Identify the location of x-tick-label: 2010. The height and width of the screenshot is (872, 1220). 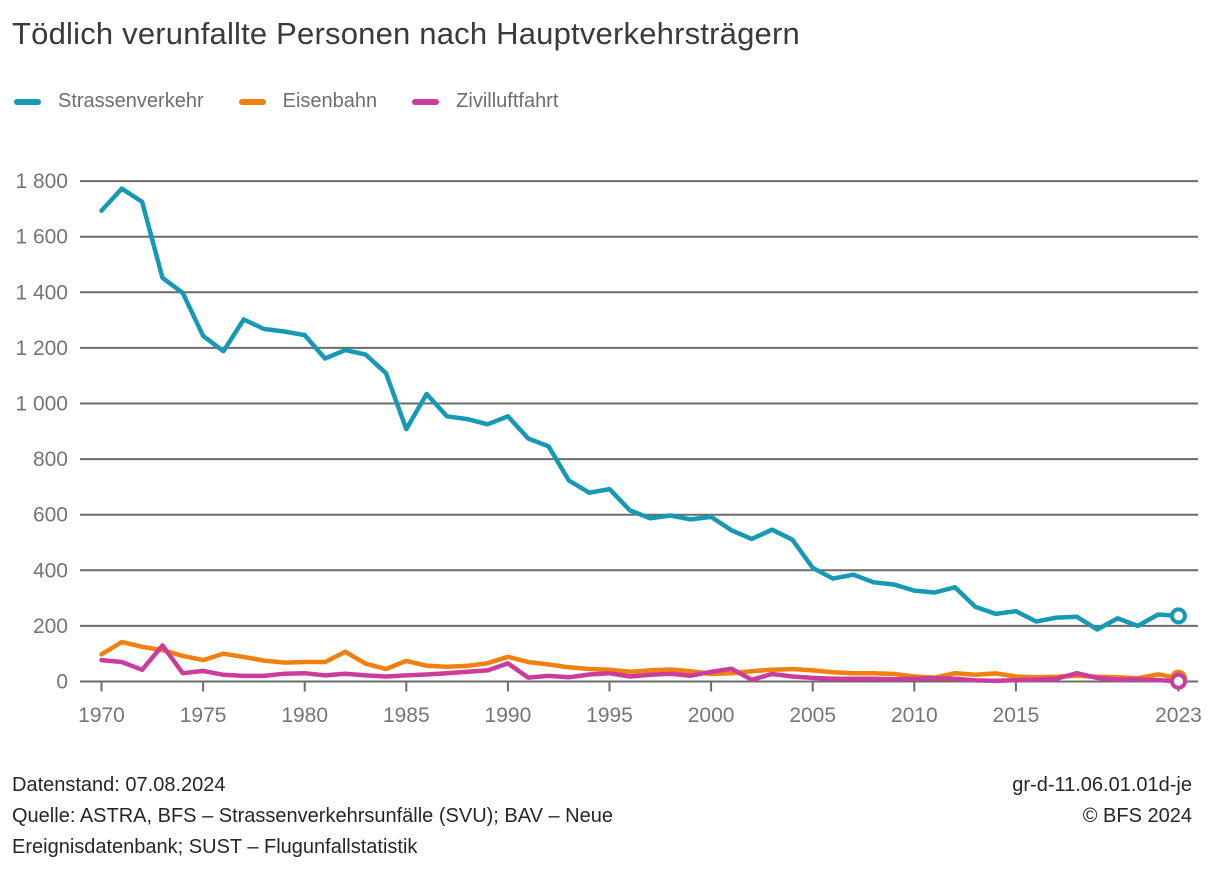
(914, 715).